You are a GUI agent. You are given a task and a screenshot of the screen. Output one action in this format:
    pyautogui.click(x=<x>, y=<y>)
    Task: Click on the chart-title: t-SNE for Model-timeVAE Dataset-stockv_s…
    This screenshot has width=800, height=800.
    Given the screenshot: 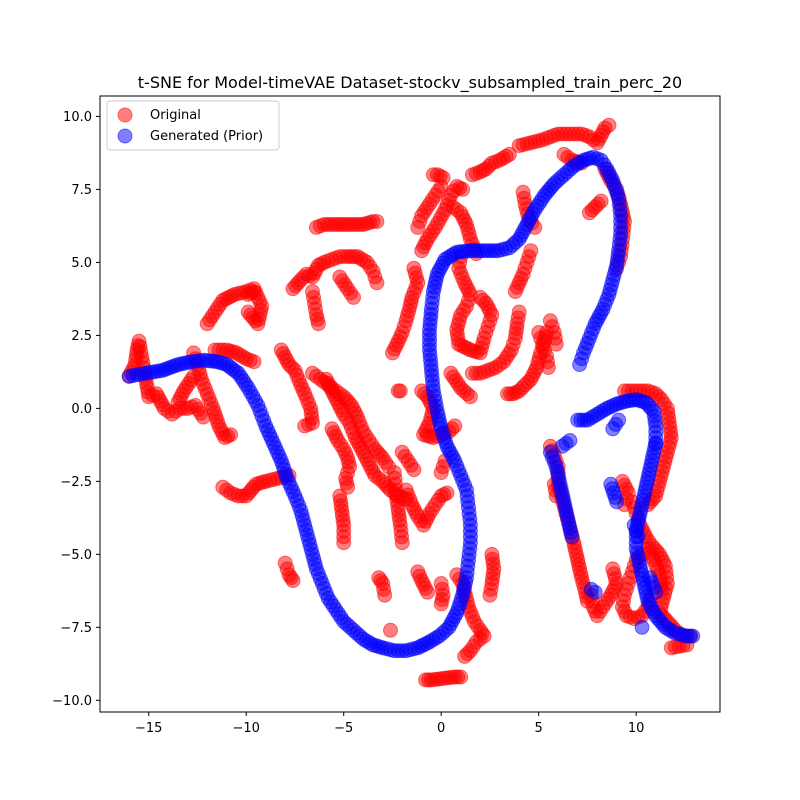 What is the action you would take?
    pyautogui.click(x=410, y=83)
    